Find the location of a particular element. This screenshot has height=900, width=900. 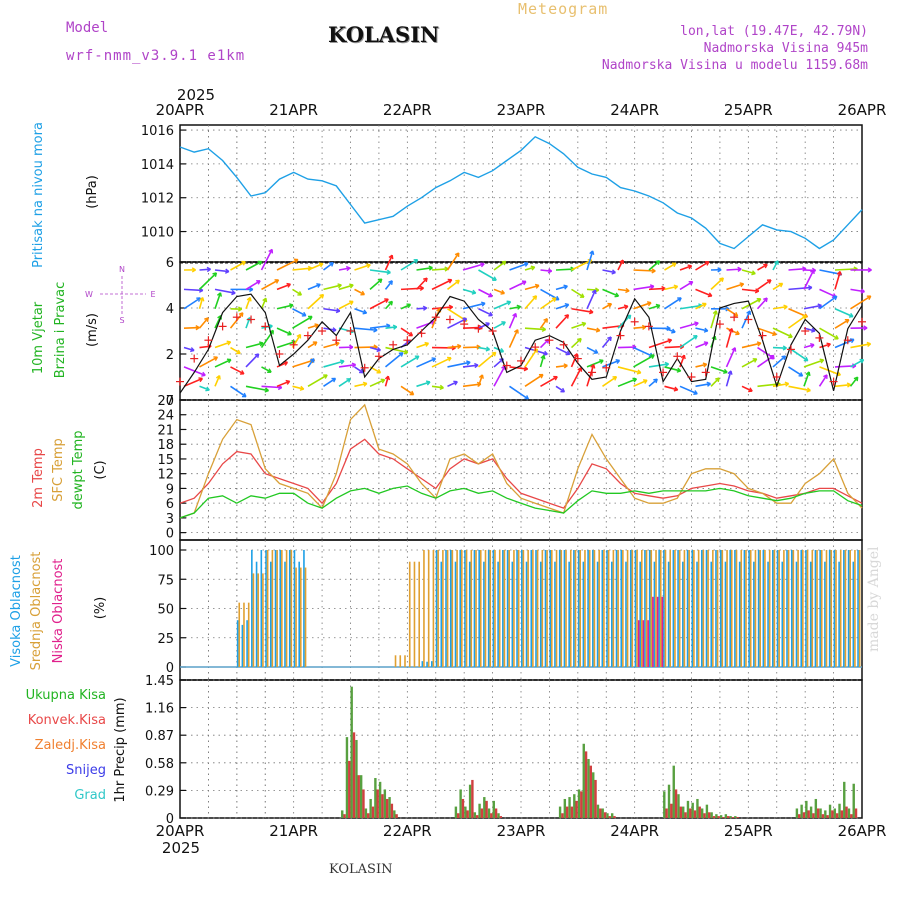

low-cloud-bar is located at coordinates (657, 631).